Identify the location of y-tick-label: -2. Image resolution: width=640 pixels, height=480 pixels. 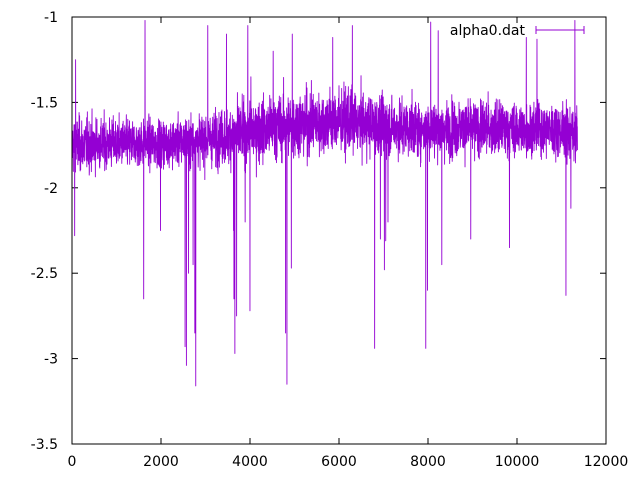
(51, 189).